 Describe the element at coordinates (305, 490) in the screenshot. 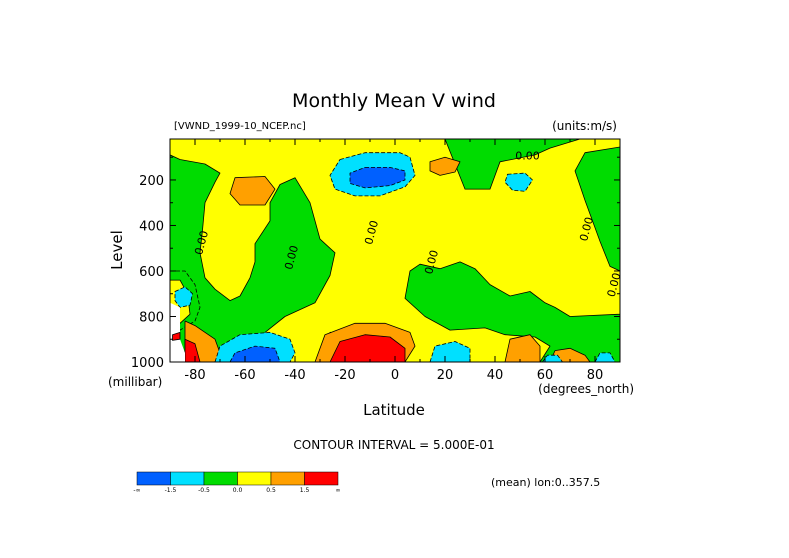

I see `legend-tick-label: 1.5` at that location.